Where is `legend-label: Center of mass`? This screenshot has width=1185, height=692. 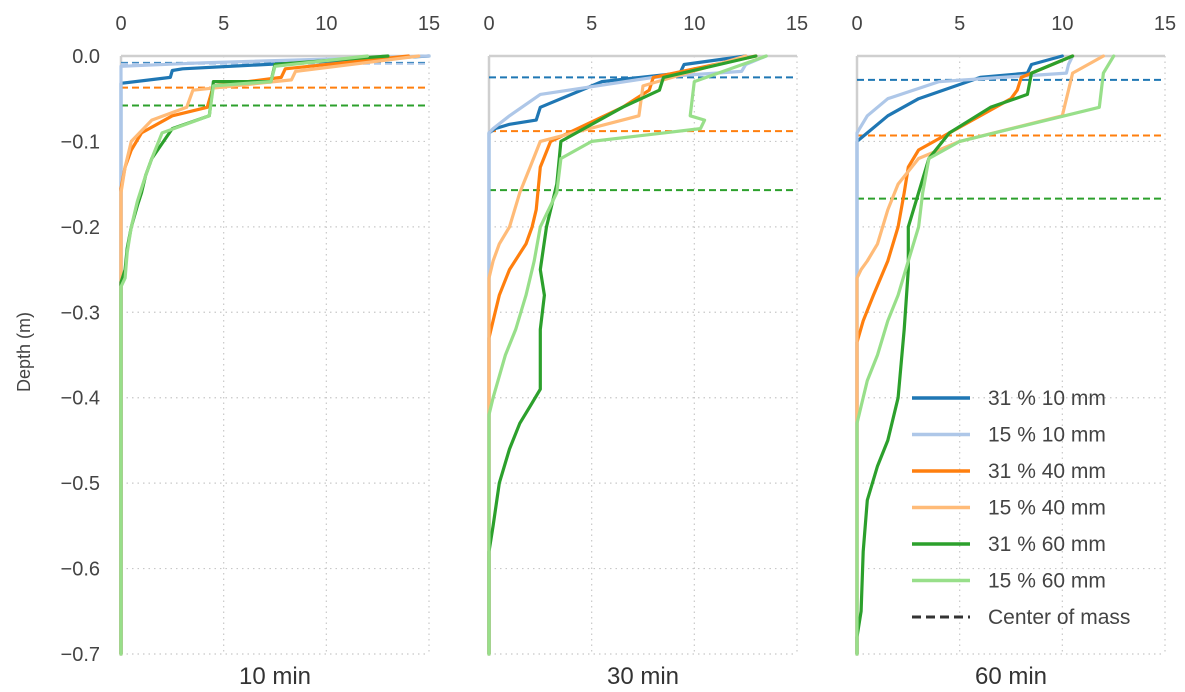 legend-label: Center of mass is located at coordinates (1059, 617).